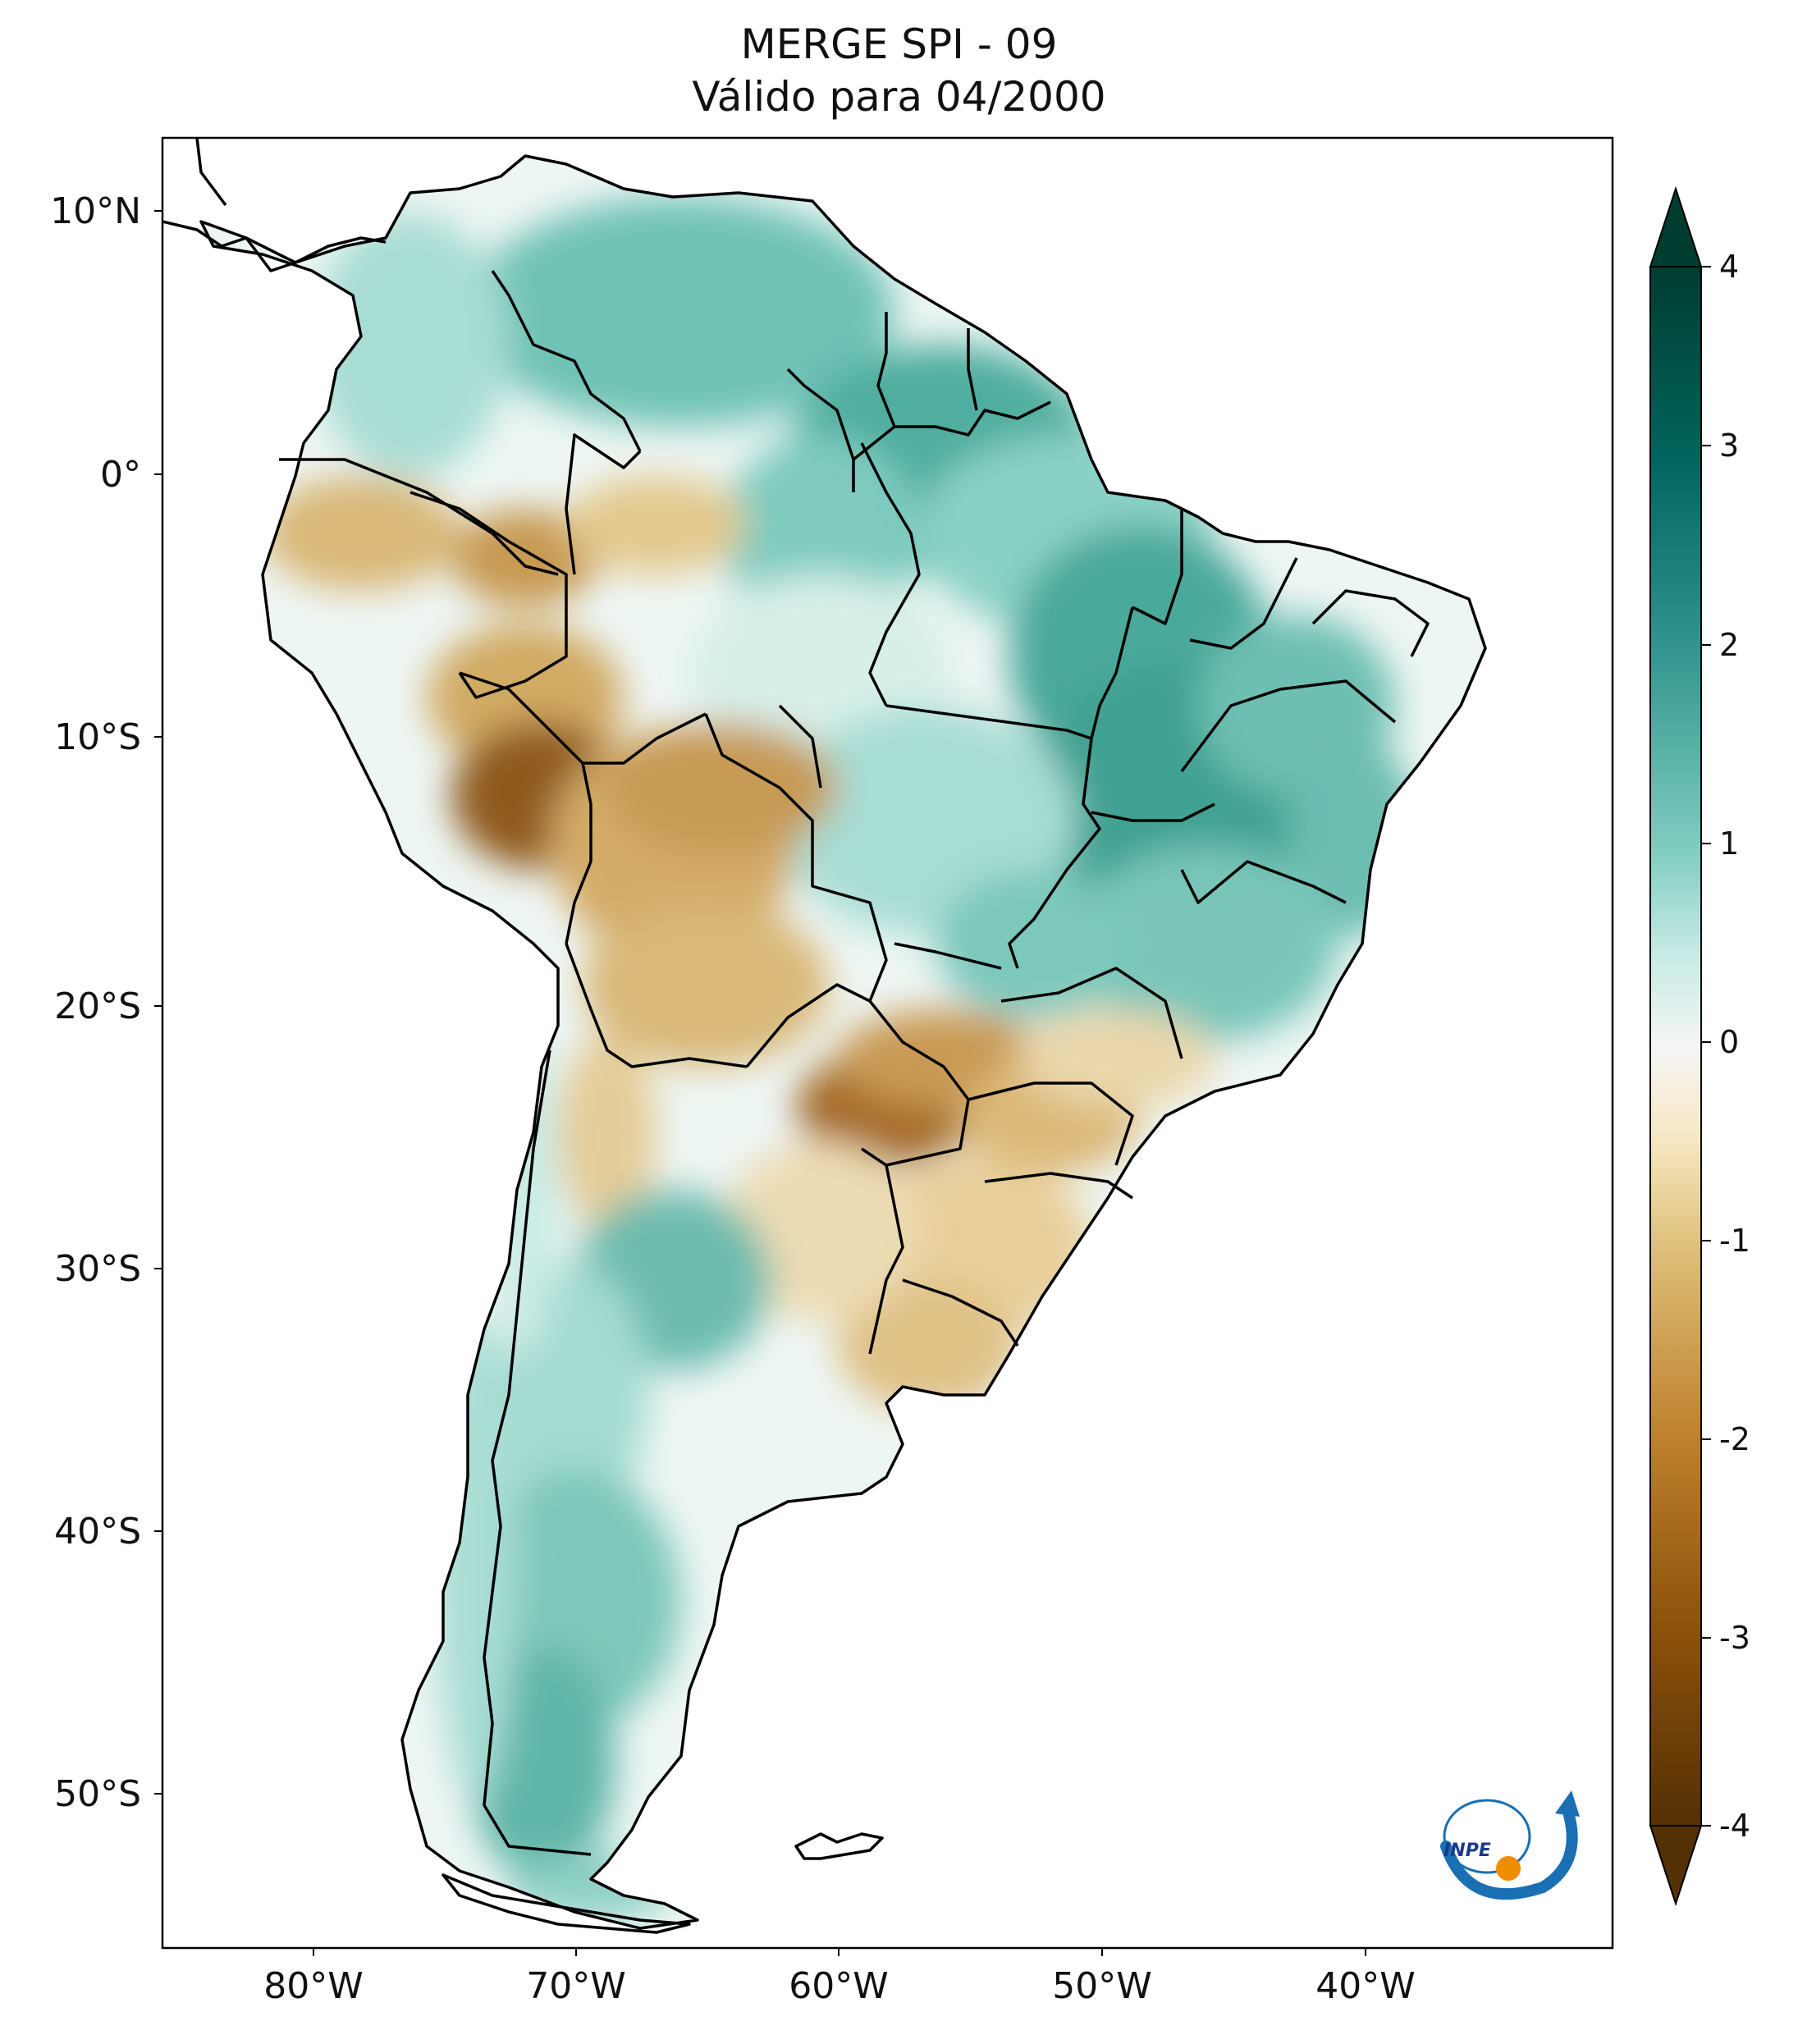  Describe the element at coordinates (886, 370) in the screenshot. I see `border-guyana-suriname` at that location.